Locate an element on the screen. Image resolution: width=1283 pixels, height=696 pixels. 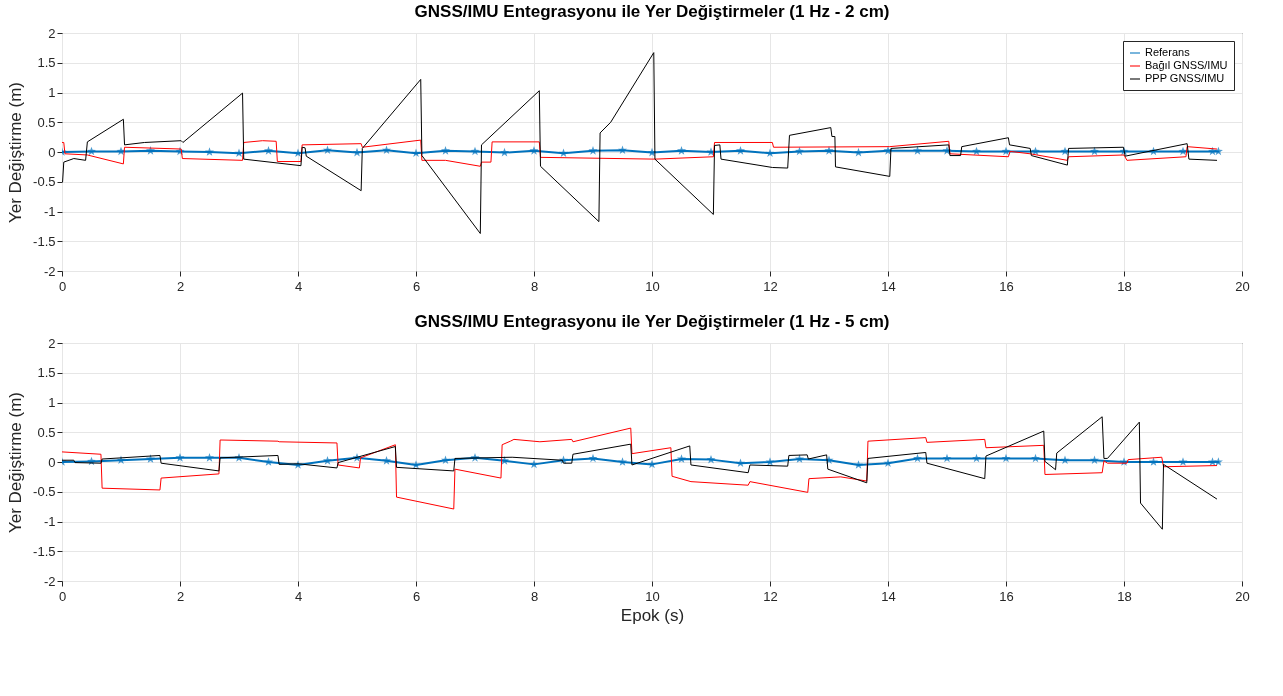
chart-title: GNSS/IMU Entegrasyonu ile Yer Değiştirmeler (1 Hz - 5 cm) is located at coordinates (652, 321).